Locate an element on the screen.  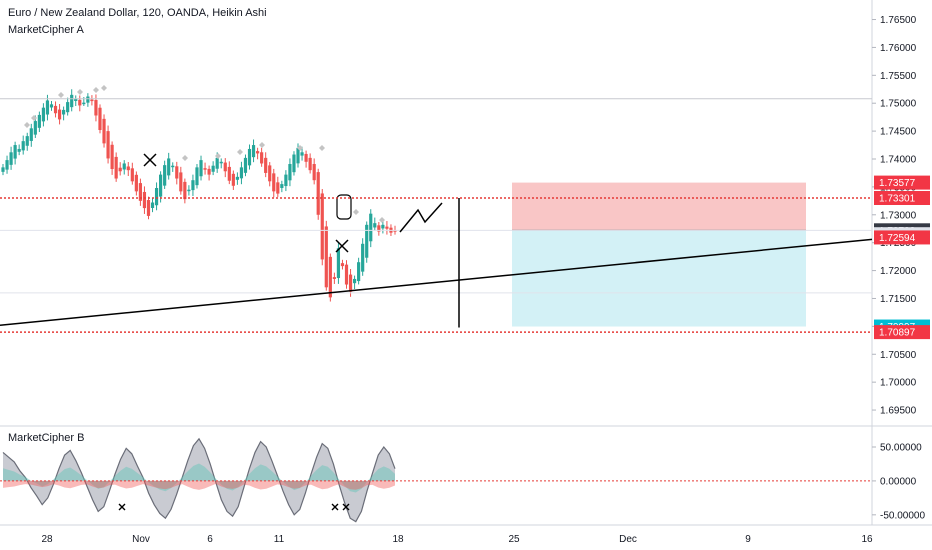
time-tick-label: 25 is located at coordinates (514, 539).